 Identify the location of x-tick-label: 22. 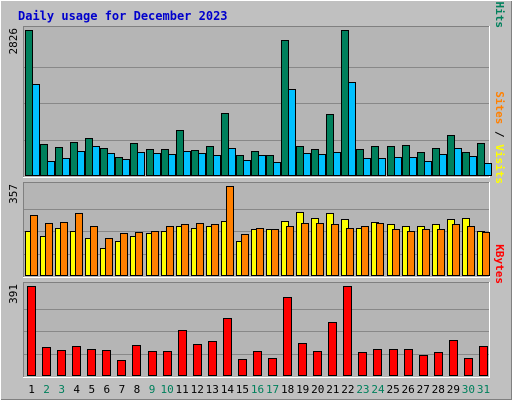
(347, 389).